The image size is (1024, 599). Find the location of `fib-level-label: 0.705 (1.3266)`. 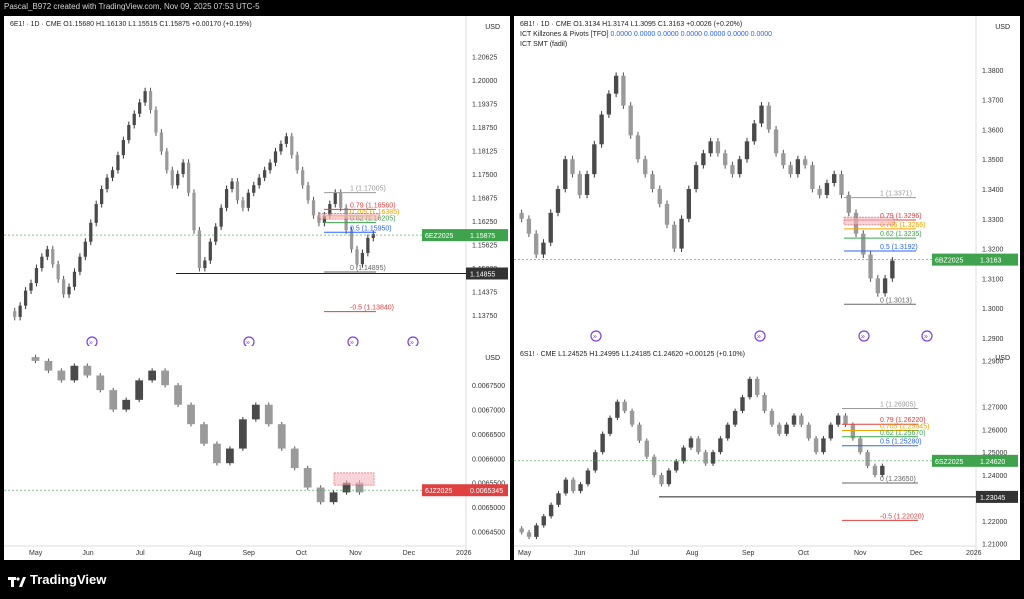

fib-level-label: 0.705 (1.3266) is located at coordinates (903, 225).